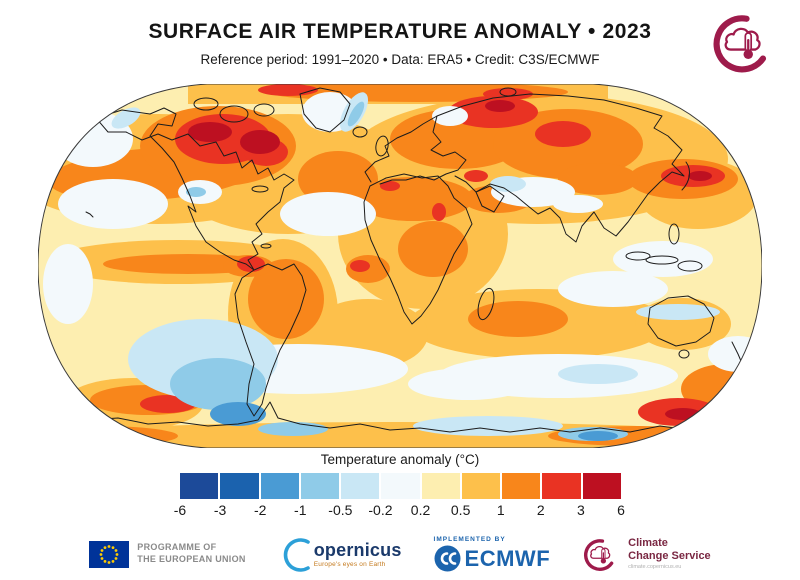 This screenshot has width=800, height=580. Describe the element at coordinates (382, 146) in the screenshot. I see `british-isles-outline` at that location.